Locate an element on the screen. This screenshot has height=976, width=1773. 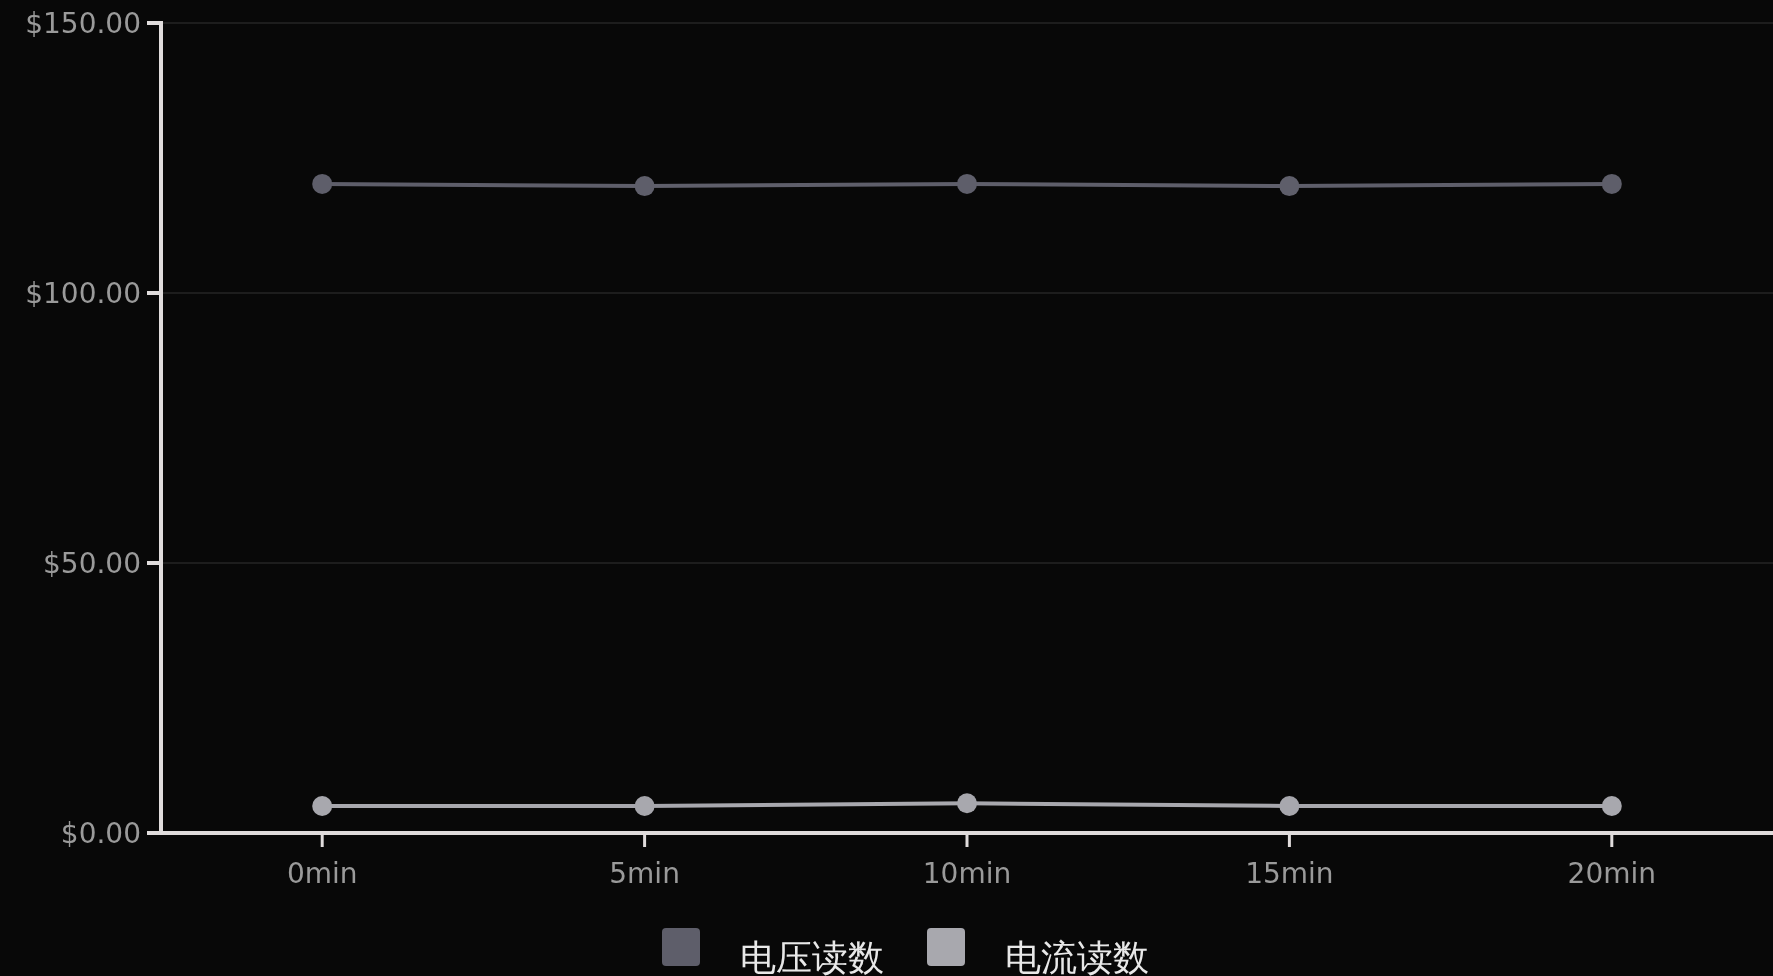
y-tick-label: $150.00 is located at coordinates (83, 23).